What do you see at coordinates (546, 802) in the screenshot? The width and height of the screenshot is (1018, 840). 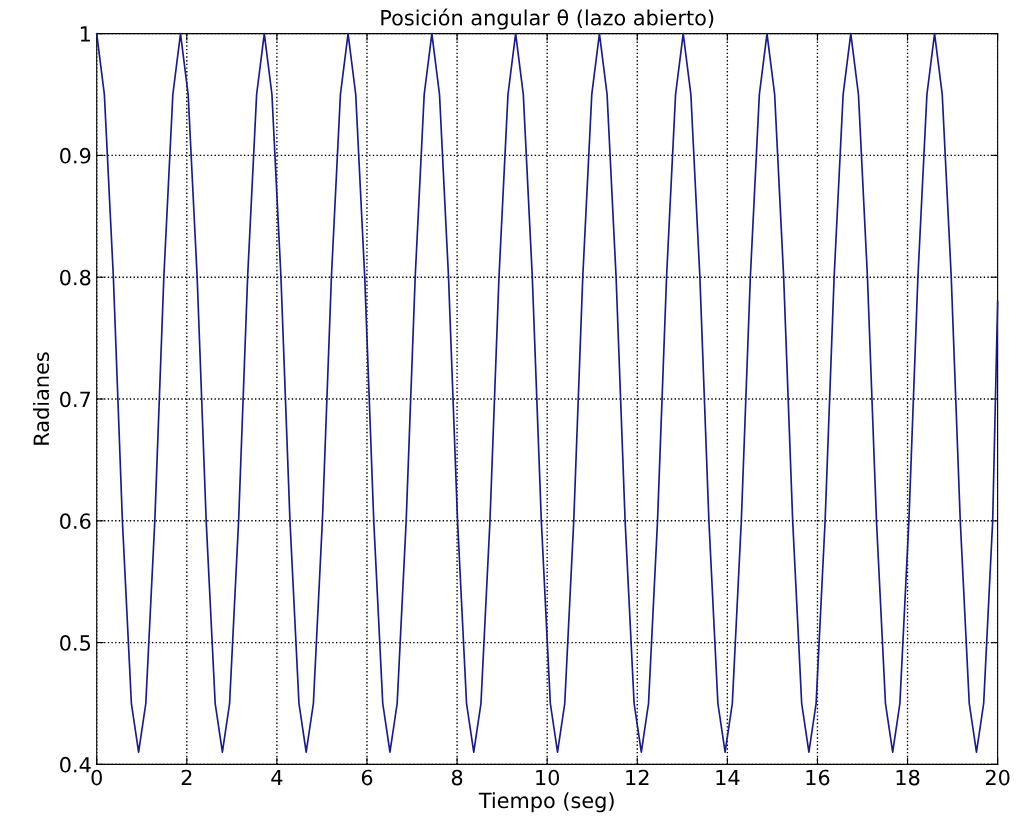 I see `x-axis-title: Tiempo (seg)` at bounding box center [546, 802].